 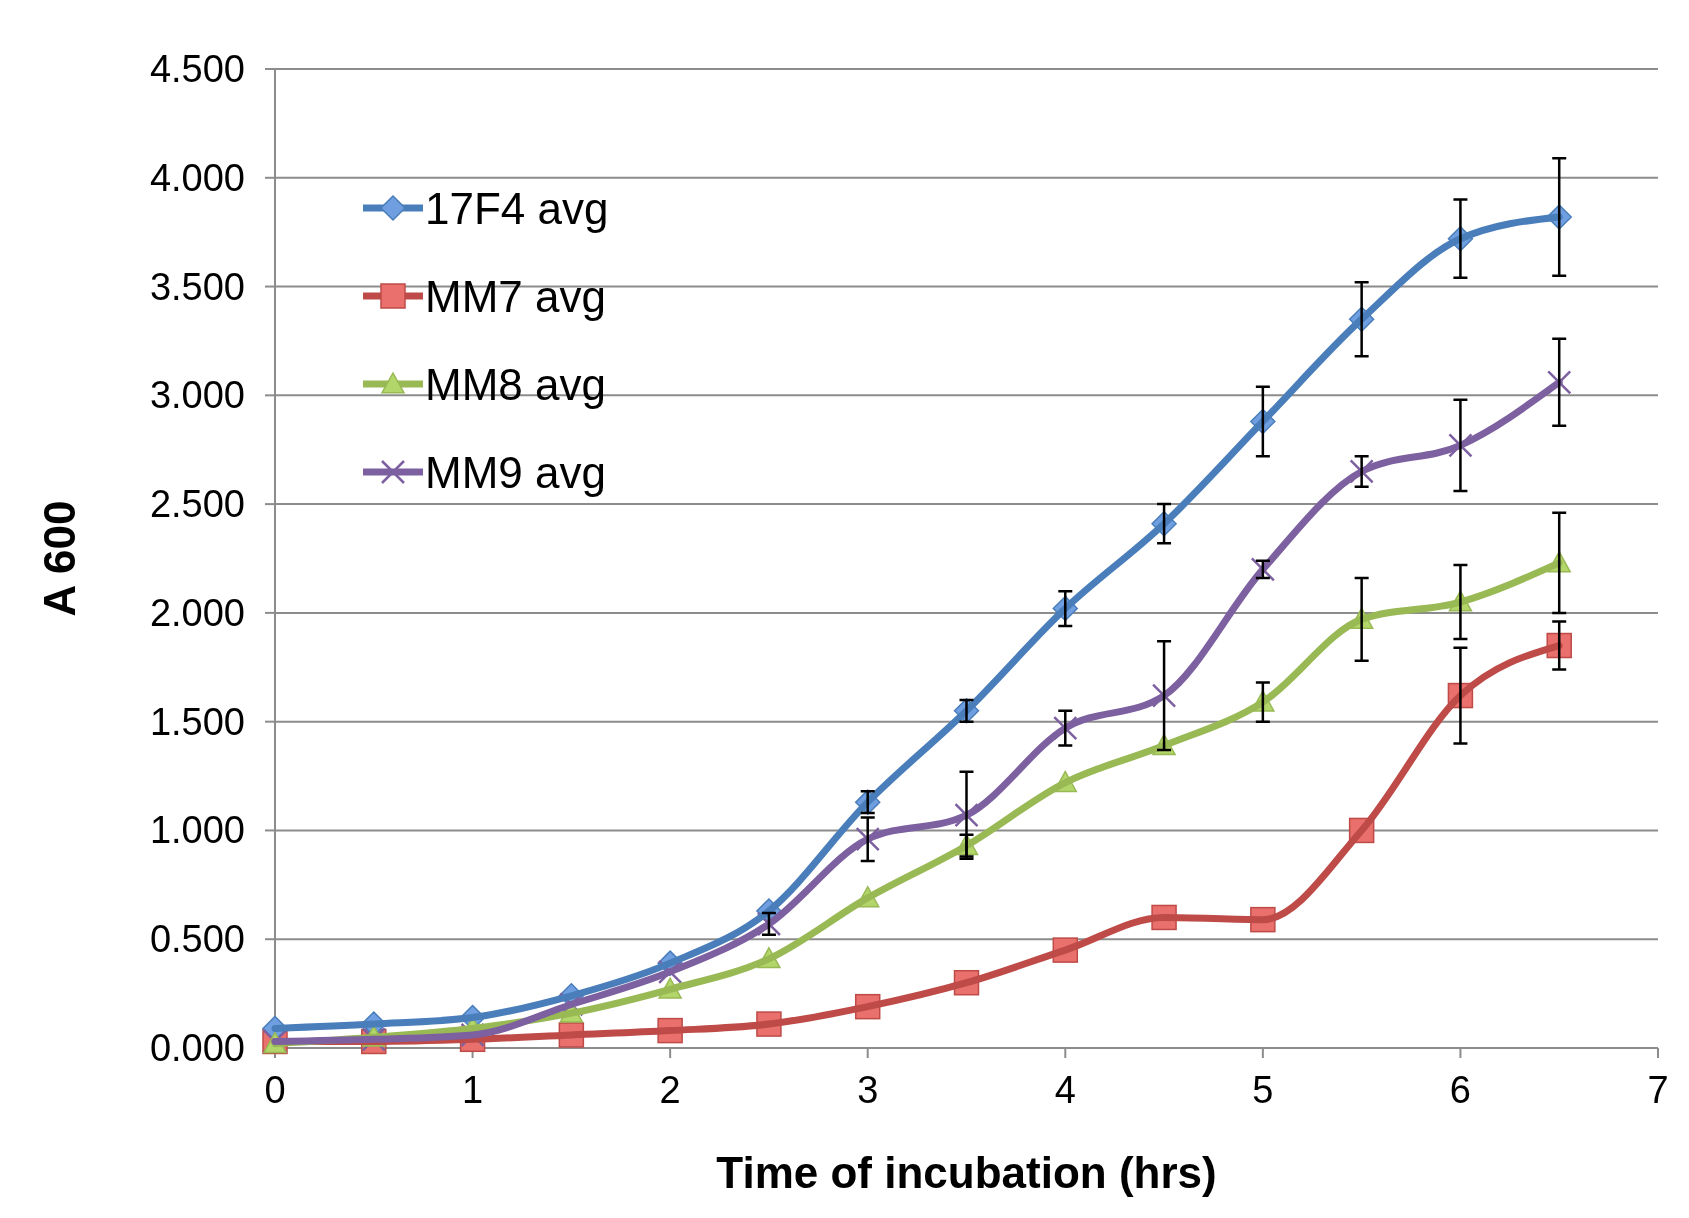 I want to click on y-tick-label: 4.500, so click(x=197, y=69).